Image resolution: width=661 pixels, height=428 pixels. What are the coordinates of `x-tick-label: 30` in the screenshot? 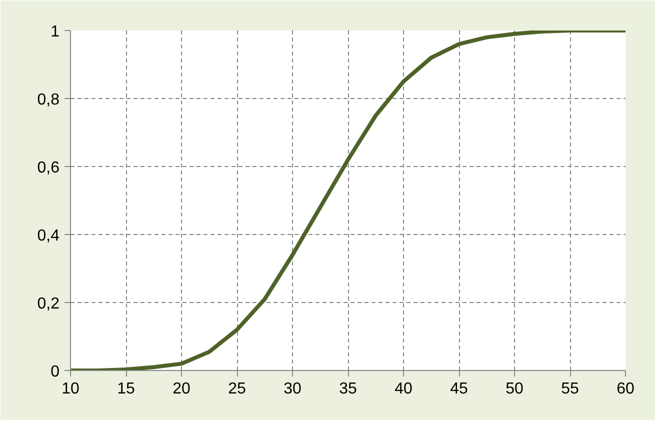 It's located at (293, 389).